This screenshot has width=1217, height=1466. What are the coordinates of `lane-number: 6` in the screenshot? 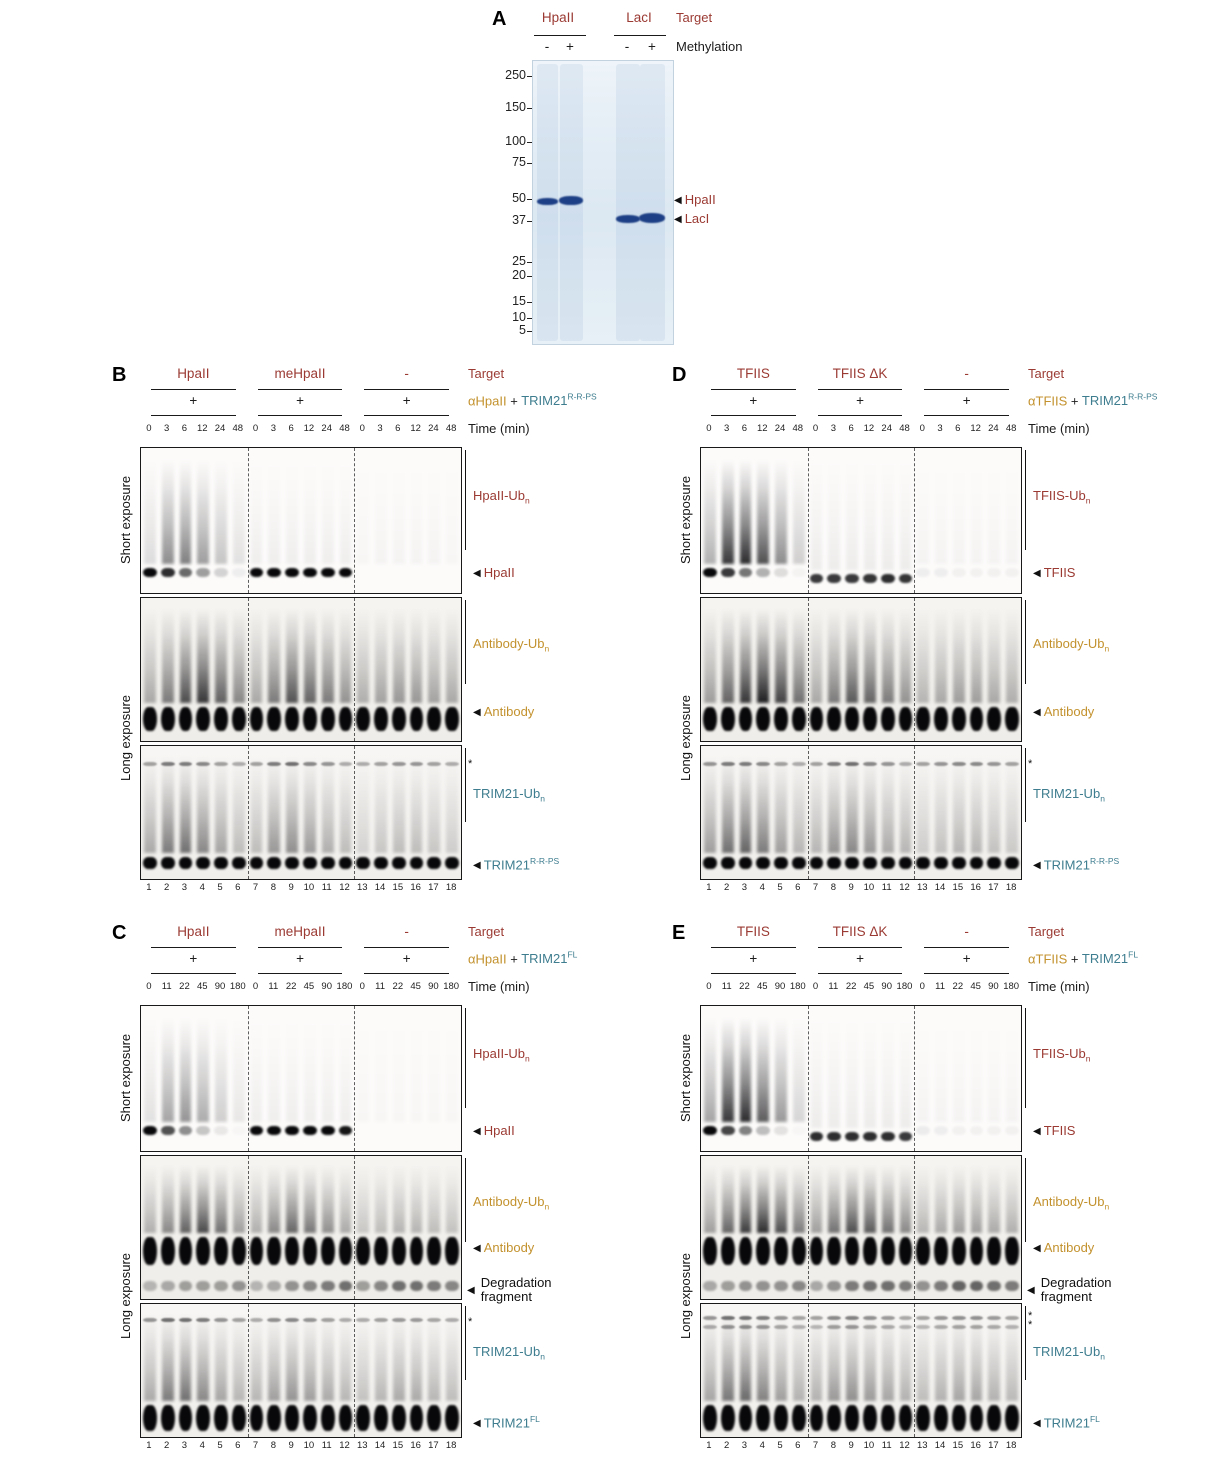 It's located at (238, 1445).